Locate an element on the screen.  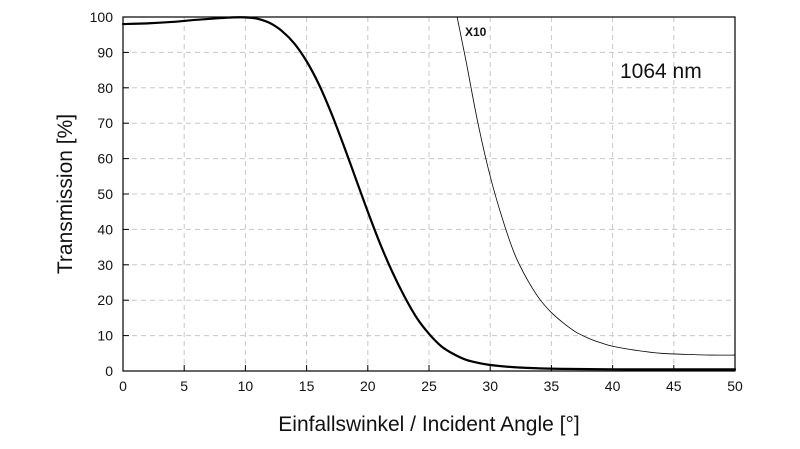
y-tick-label: 10 is located at coordinates (105, 336).